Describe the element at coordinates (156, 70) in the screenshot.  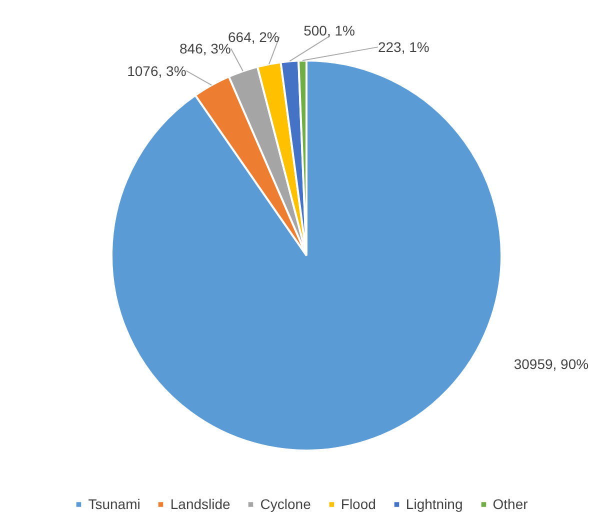
I see `data-label: 1076, 3%` at that location.